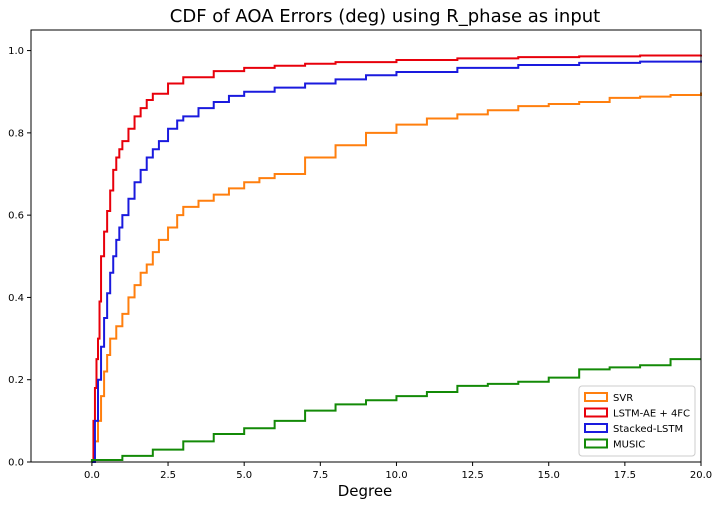  Describe the element at coordinates (549, 475) in the screenshot. I see `x-tick-label: 15.0` at that location.